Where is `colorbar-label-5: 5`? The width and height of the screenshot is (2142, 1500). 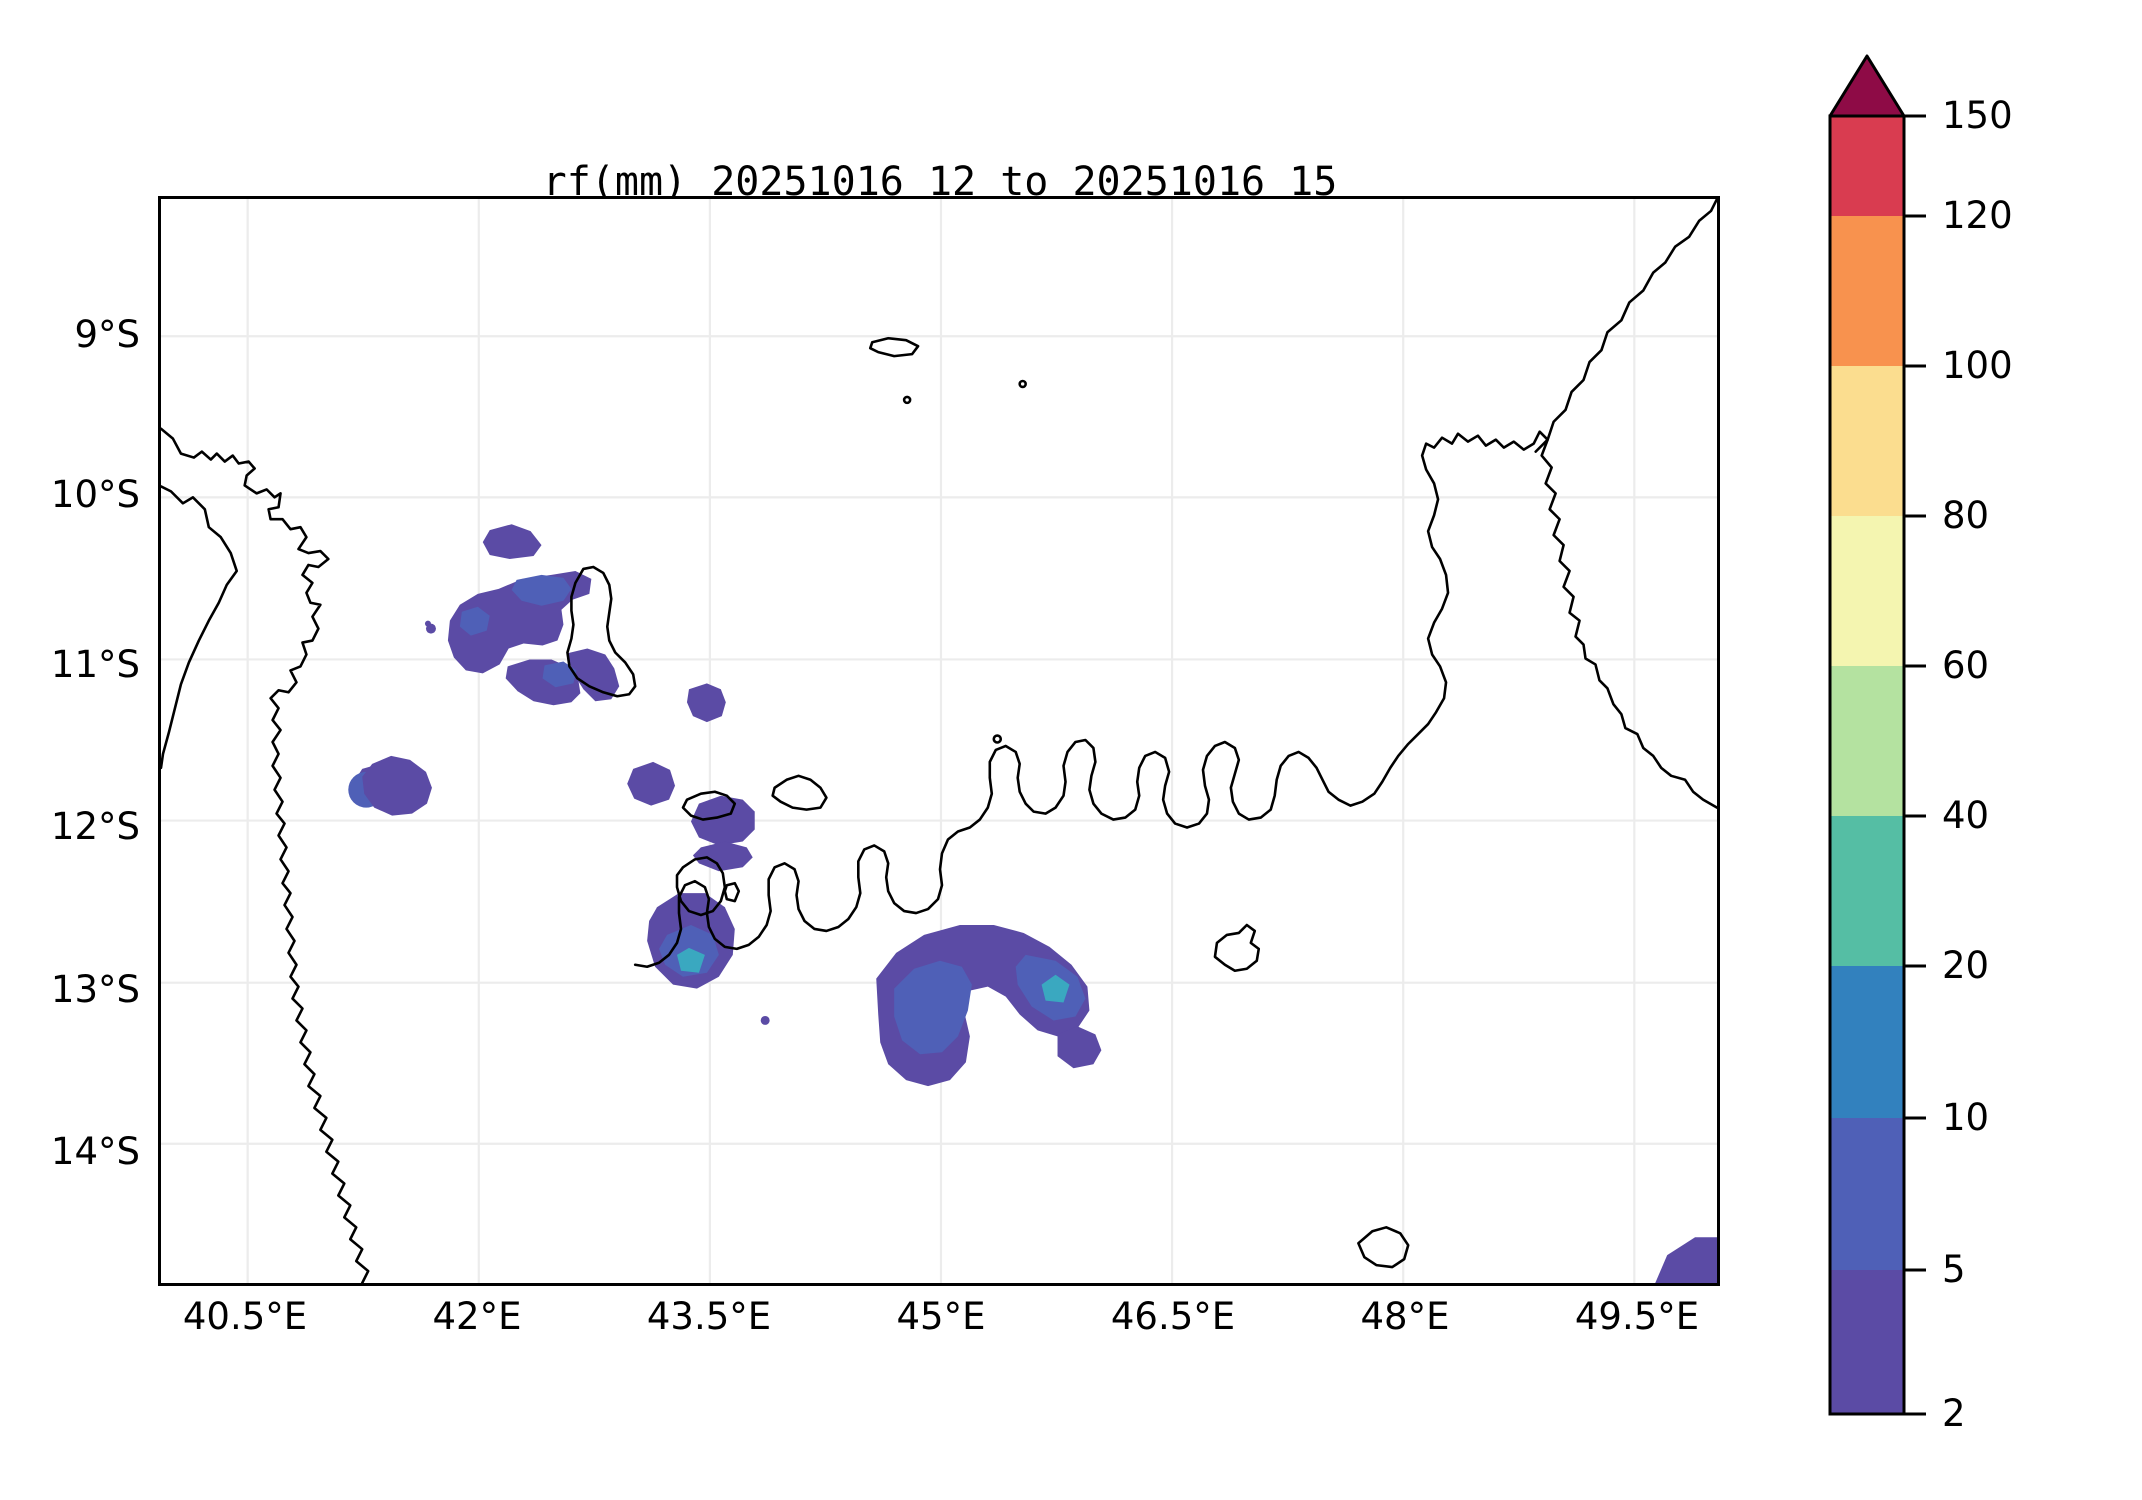 colorbar-label-5: 5 is located at coordinates (1954, 1269).